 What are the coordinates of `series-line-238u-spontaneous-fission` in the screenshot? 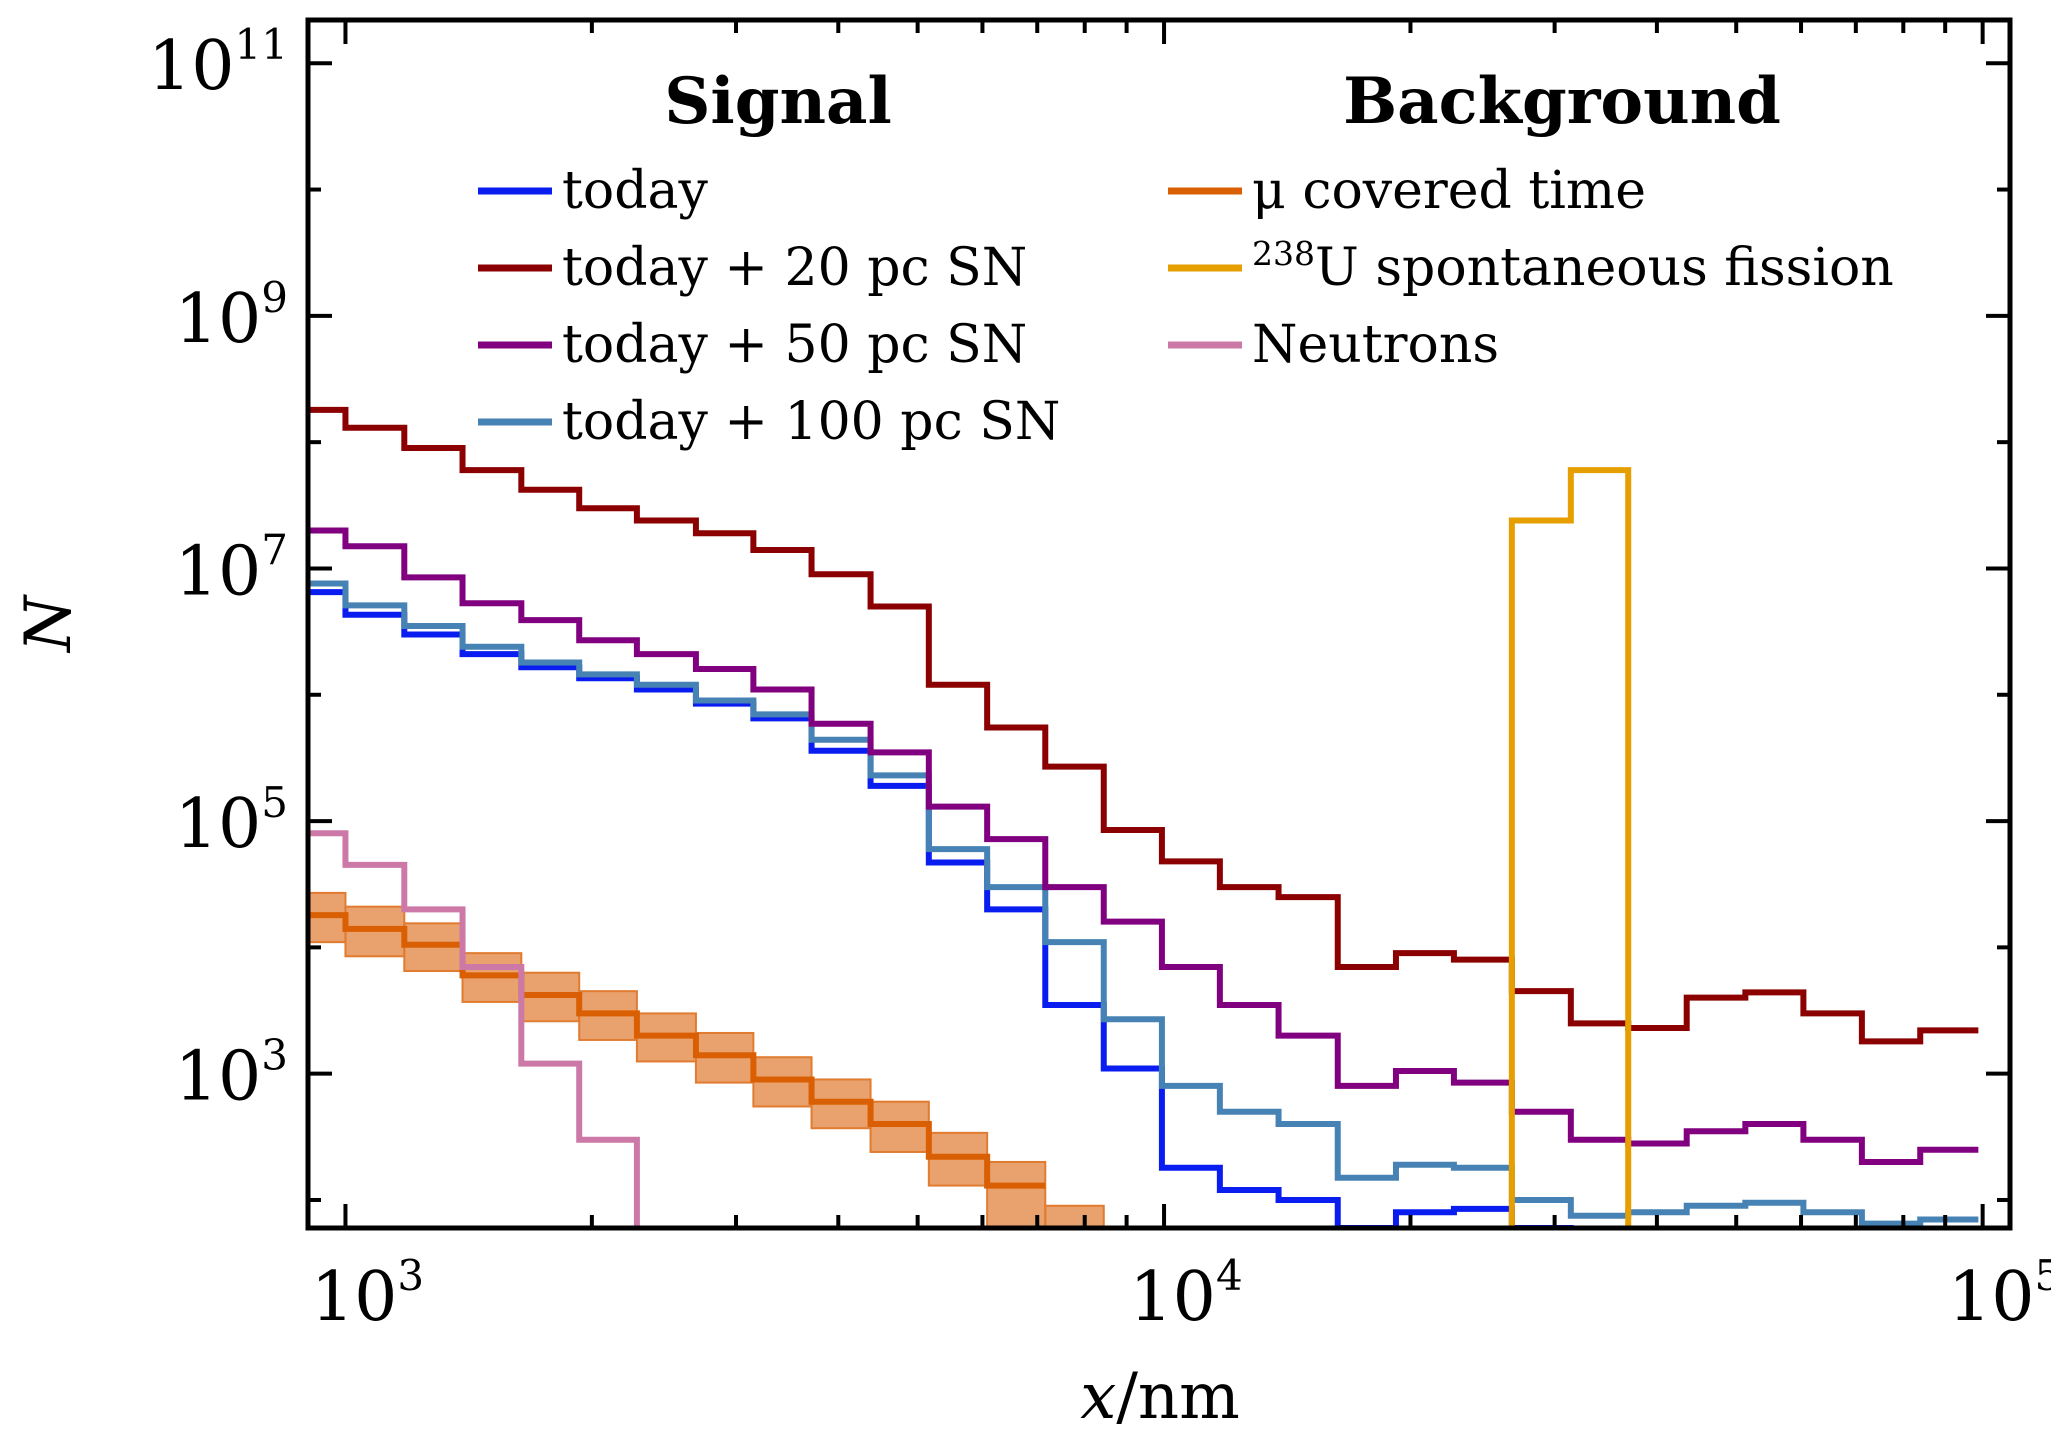 It's located at (1570, 847).